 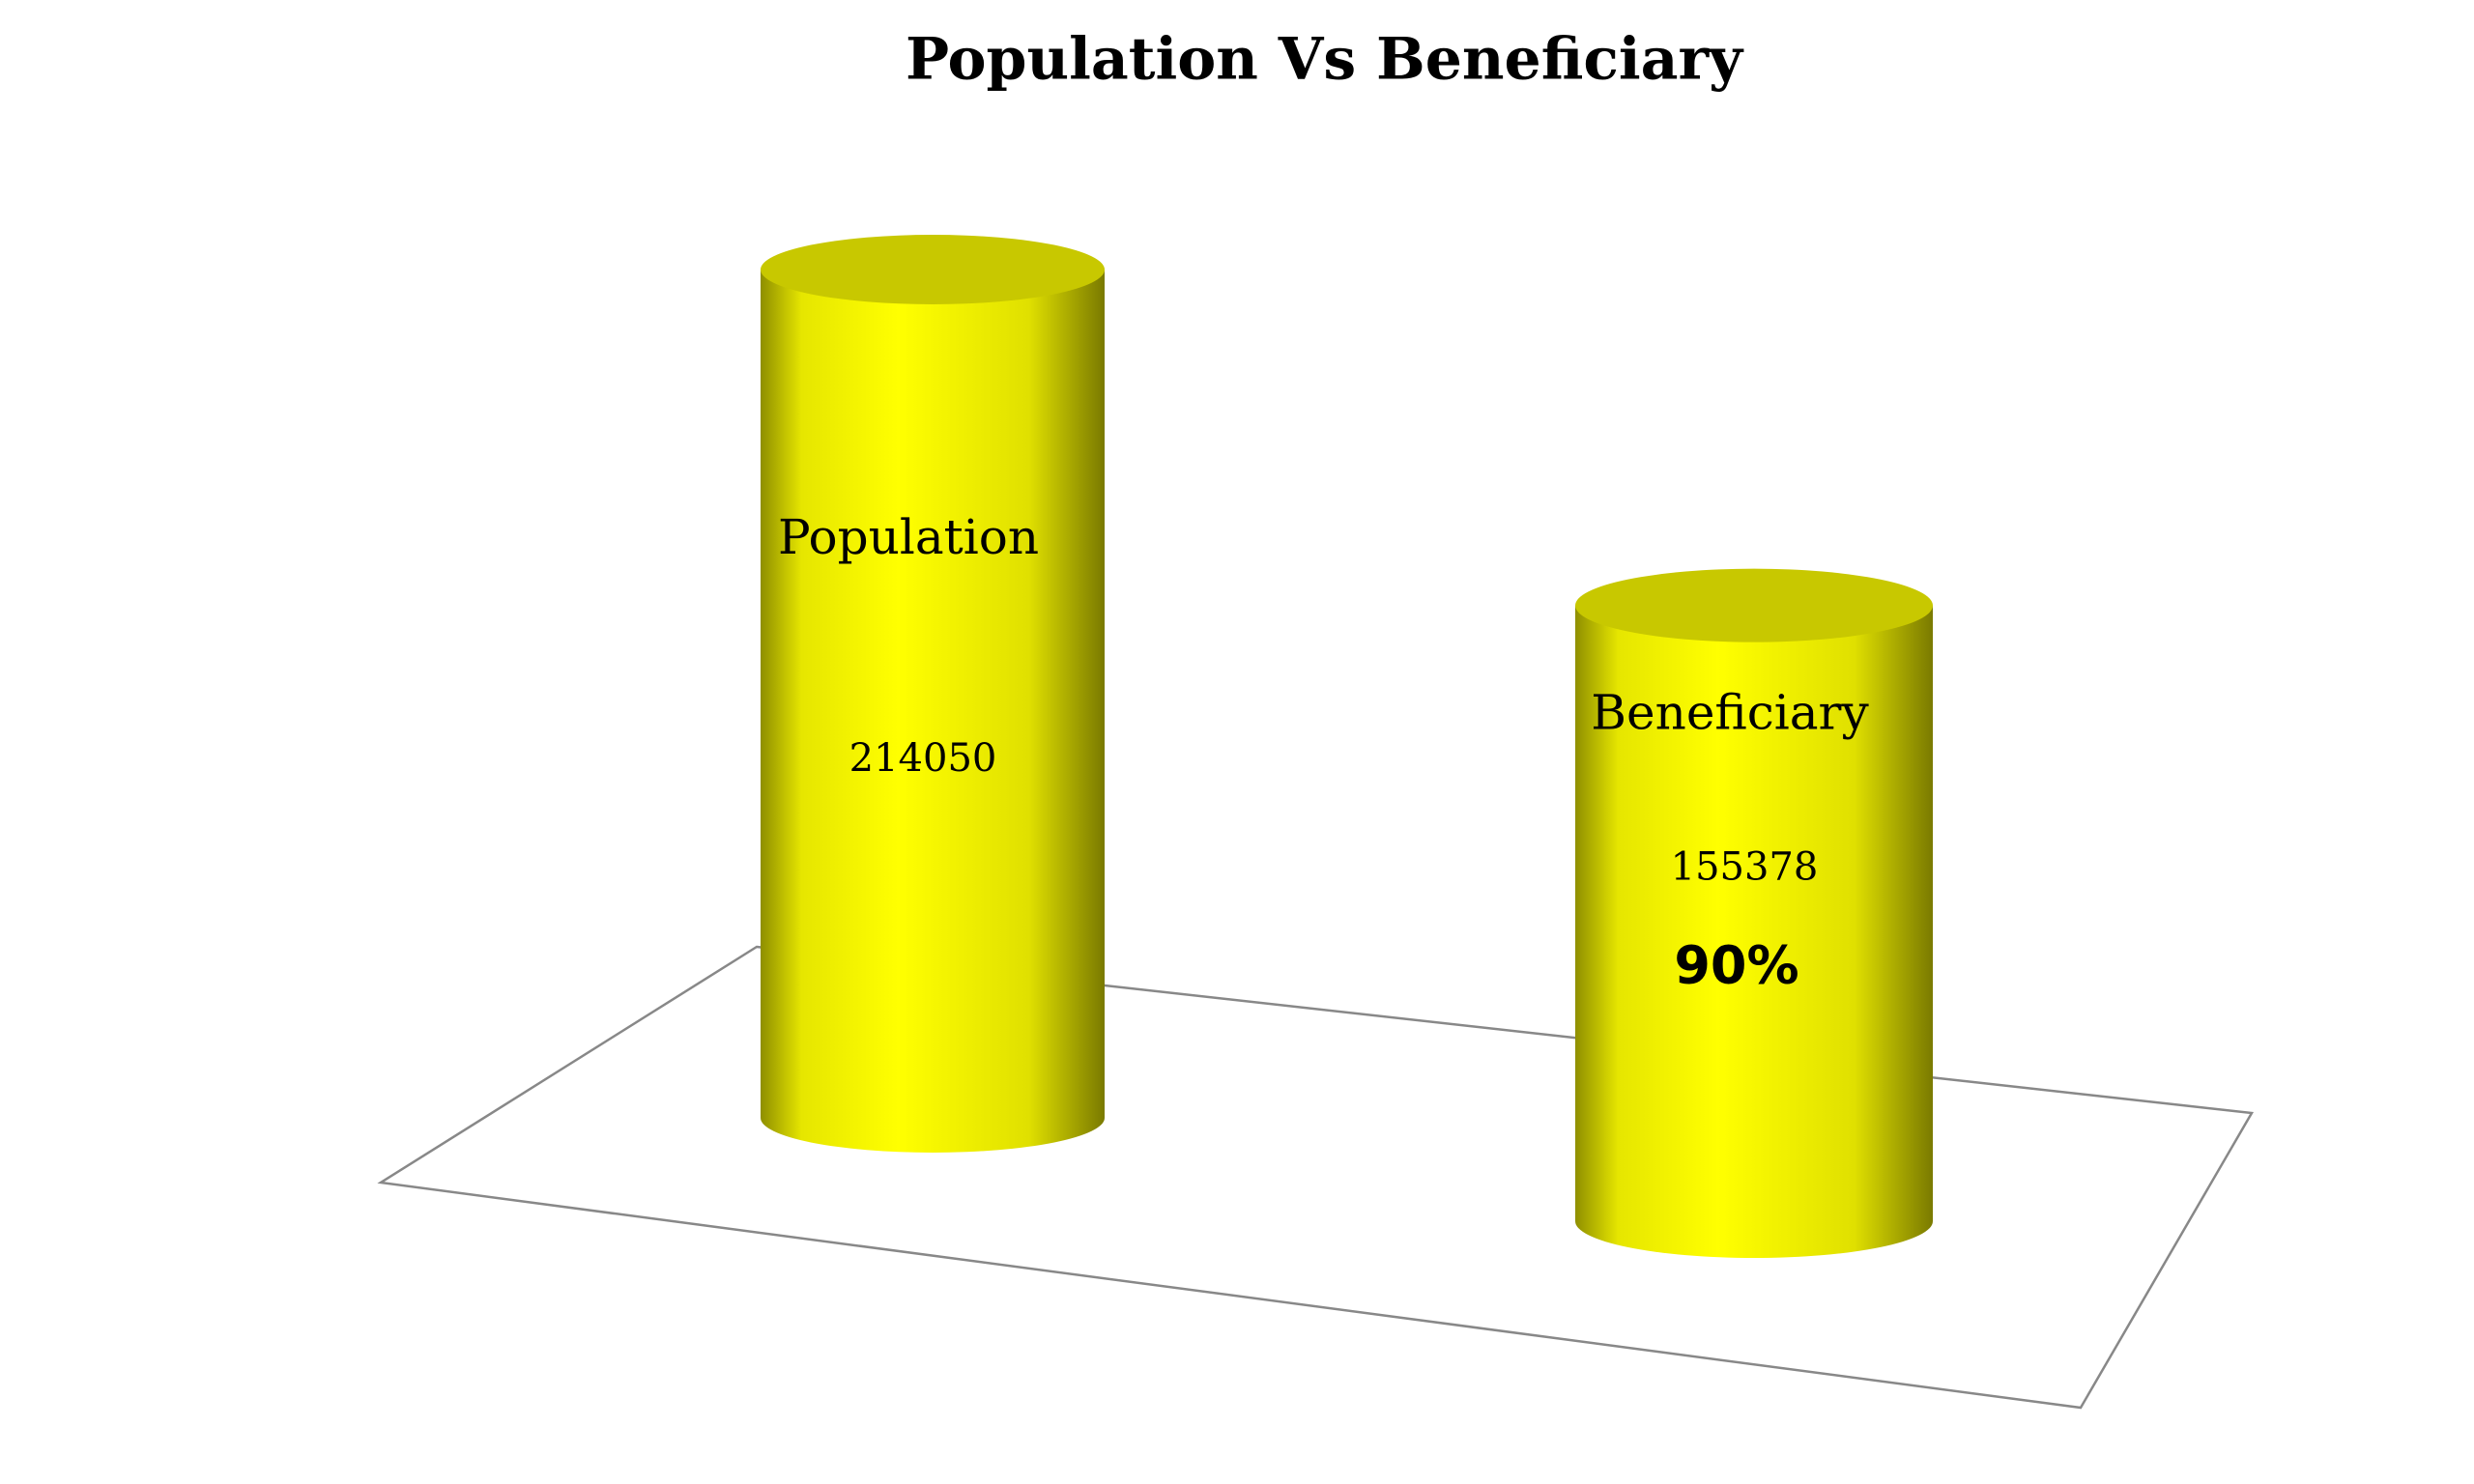 What do you see at coordinates (1745, 867) in the screenshot?
I see `value-label: 155378` at bounding box center [1745, 867].